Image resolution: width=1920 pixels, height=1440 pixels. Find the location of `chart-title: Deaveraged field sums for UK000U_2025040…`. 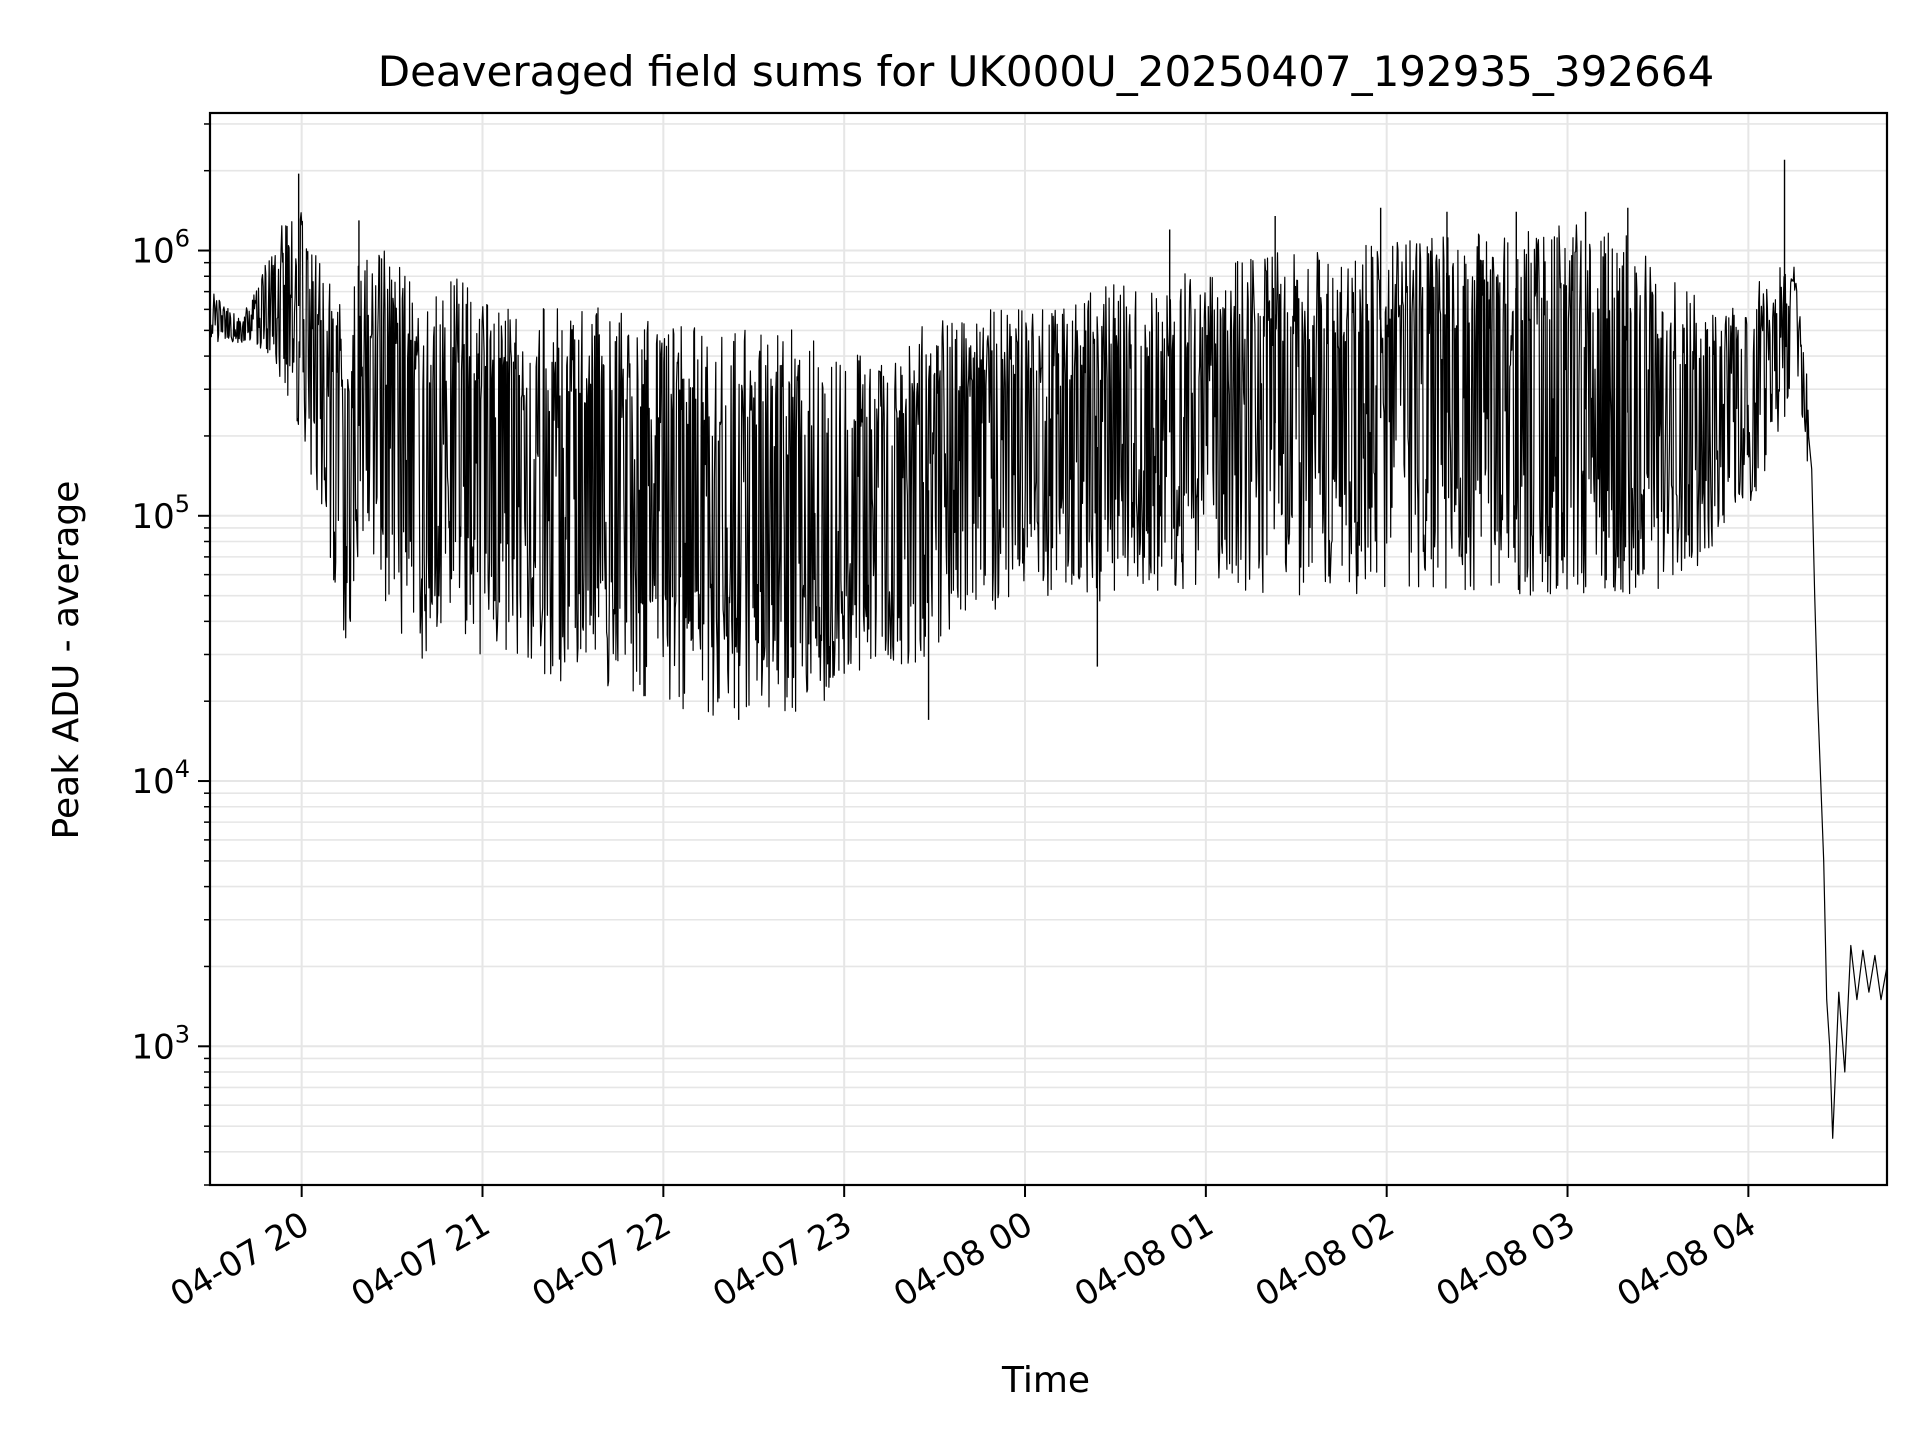

chart-title: Deaveraged field sums for UK000U_2025040… is located at coordinates (1046, 71).